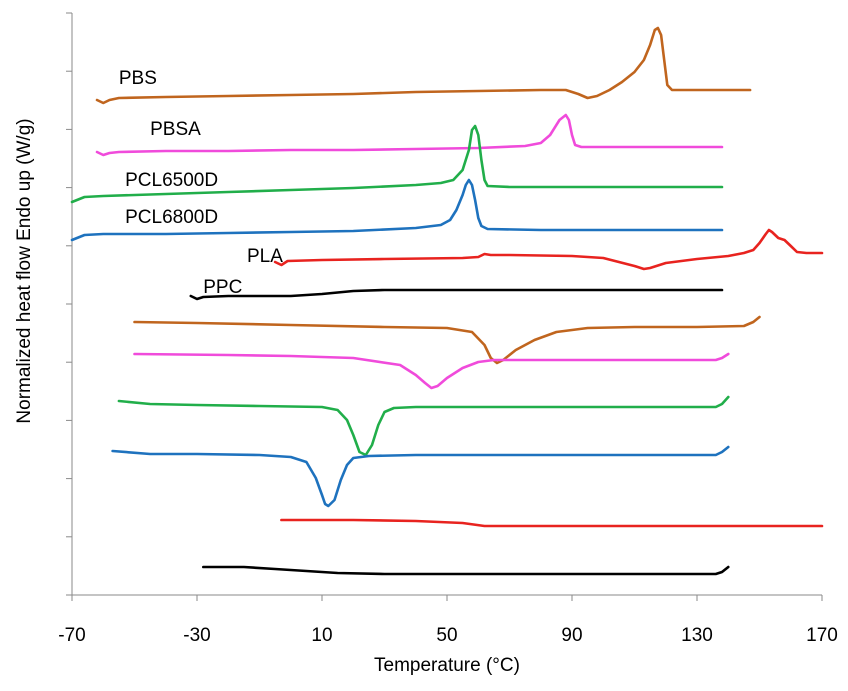  I want to click on series-line-ppc, so click(456, 294).